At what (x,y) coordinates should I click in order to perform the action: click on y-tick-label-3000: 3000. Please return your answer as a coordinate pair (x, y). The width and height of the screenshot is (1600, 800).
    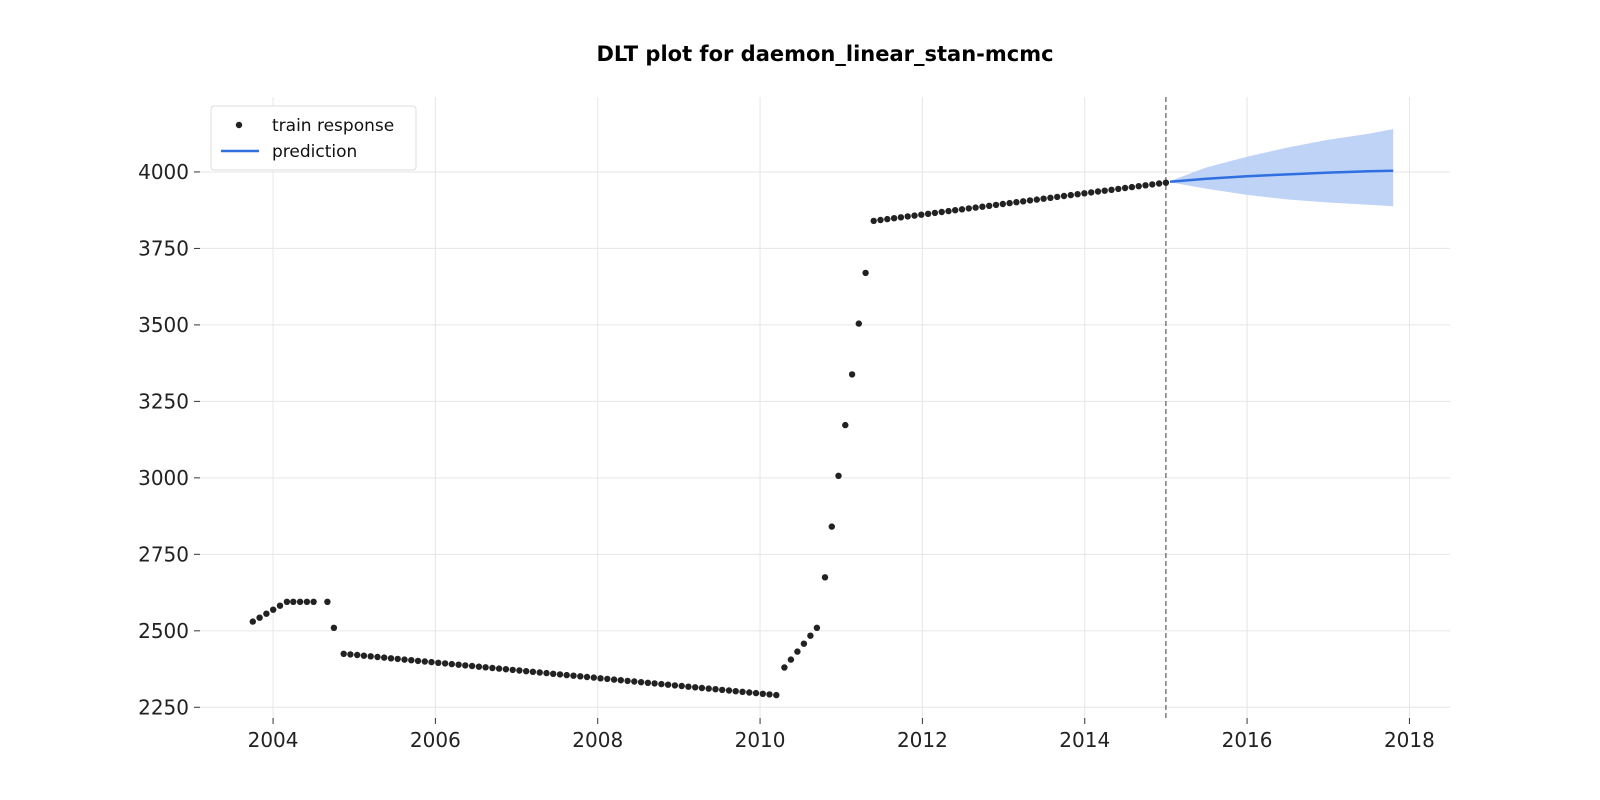
    Looking at the image, I should click on (163, 478).